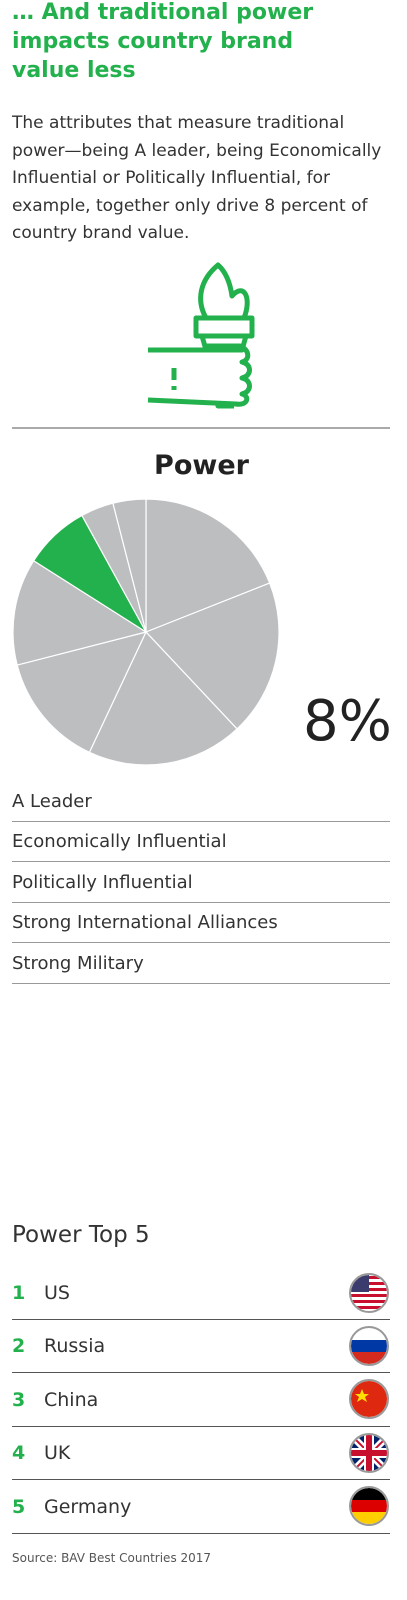  Describe the element at coordinates (201, 335) in the screenshot. I see `torch-icon` at that location.